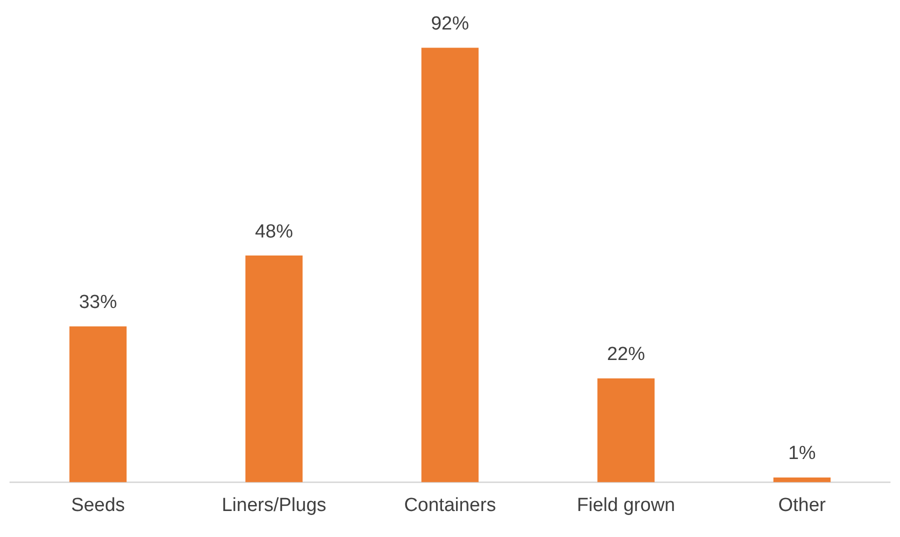 Image resolution: width=900 pixels, height=537 pixels. Describe the element at coordinates (98, 303) in the screenshot. I see `data-label: 33%` at that location.